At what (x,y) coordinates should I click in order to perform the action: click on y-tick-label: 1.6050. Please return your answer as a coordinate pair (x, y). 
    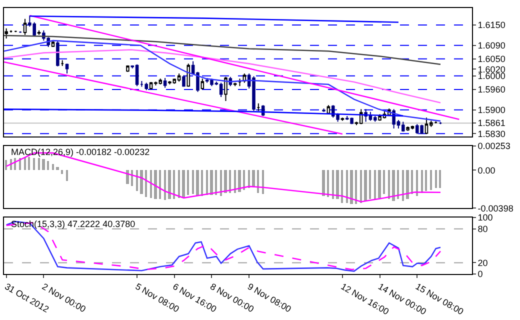
    Looking at the image, I should click on (492, 59).